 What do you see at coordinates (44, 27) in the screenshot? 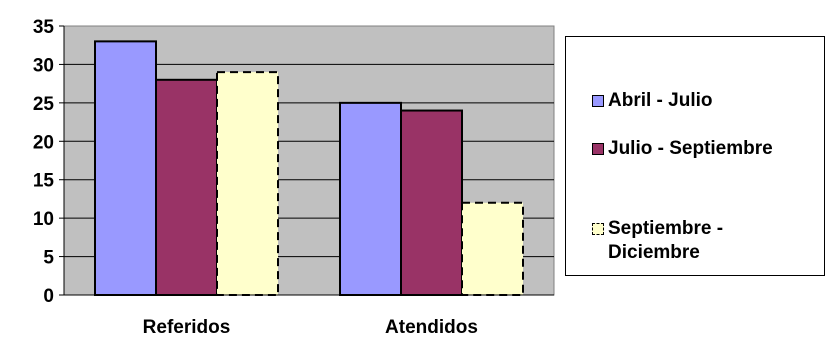
I see `y-tick-label: 35` at bounding box center [44, 27].